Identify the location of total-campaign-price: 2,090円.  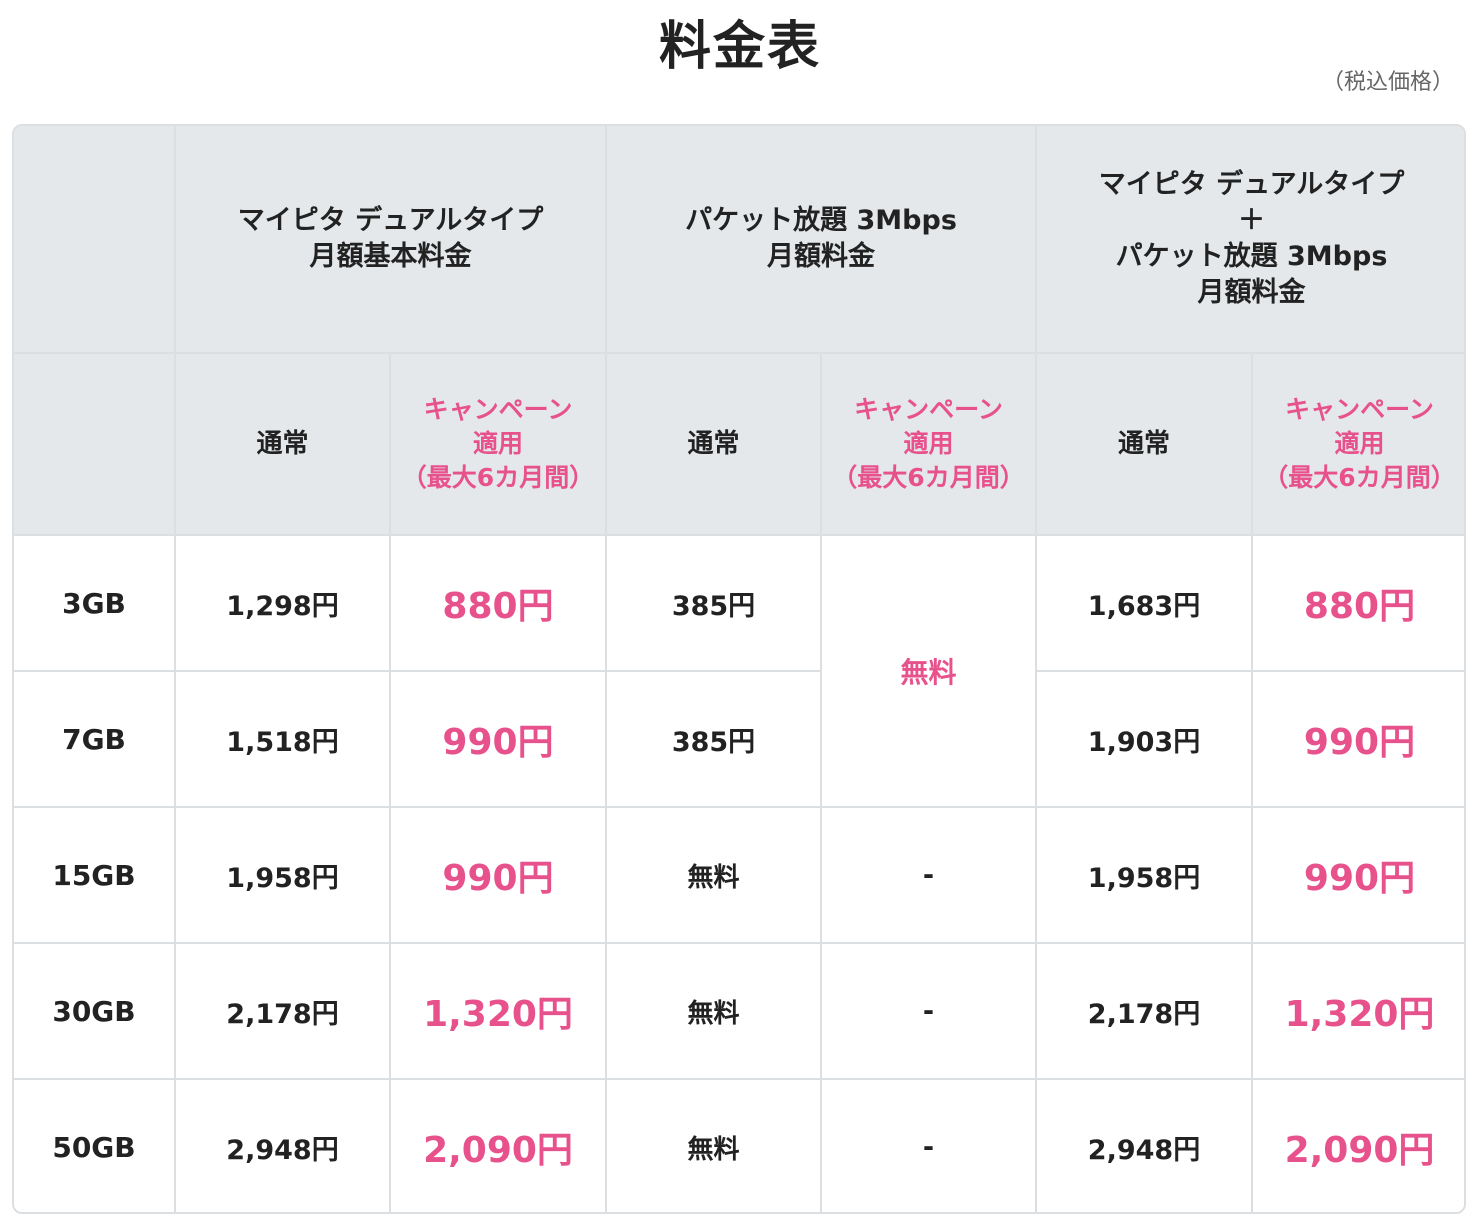
(1357, 1145).